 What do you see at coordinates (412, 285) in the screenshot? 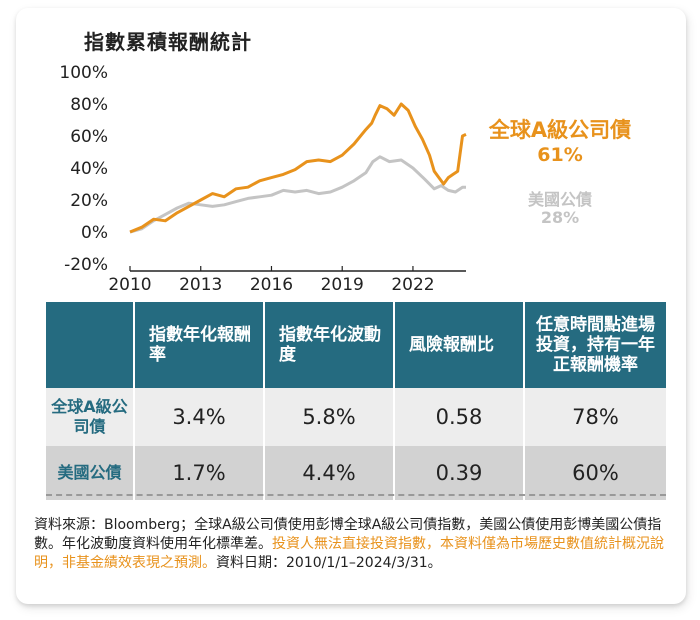
I see `x-tick-label: 2022` at bounding box center [412, 285].